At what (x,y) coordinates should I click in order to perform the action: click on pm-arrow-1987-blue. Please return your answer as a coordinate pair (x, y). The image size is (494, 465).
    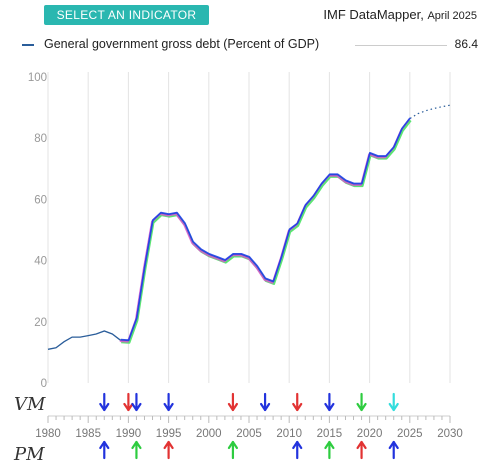
    Looking at the image, I should click on (104, 450).